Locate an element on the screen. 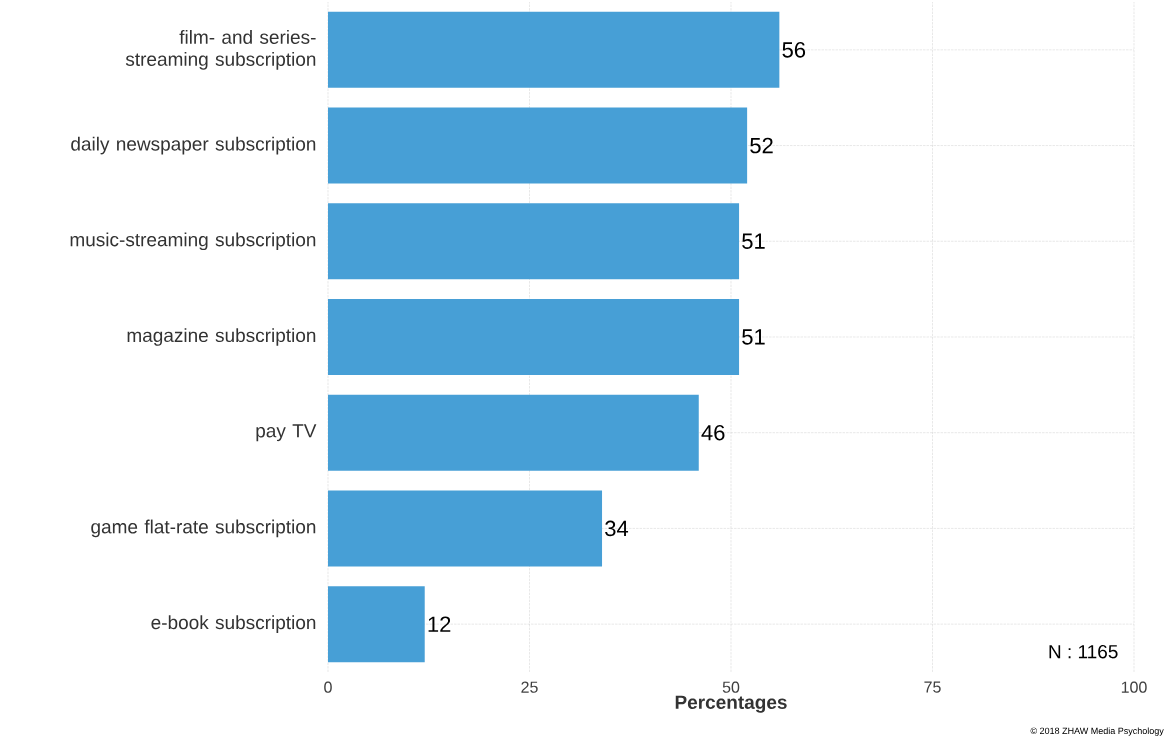 This screenshot has height=738, width=1167. y-tick-label: daily newspaper subscription is located at coordinates (193, 145).